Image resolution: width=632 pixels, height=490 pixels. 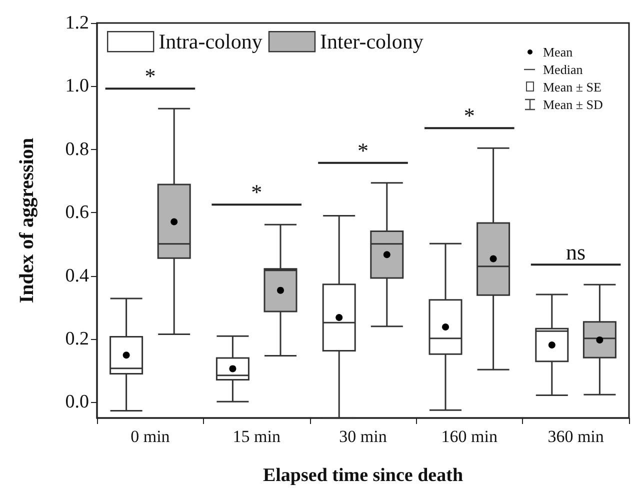 What do you see at coordinates (256, 436) in the screenshot?
I see `x-tick-label: 15 min` at bounding box center [256, 436].